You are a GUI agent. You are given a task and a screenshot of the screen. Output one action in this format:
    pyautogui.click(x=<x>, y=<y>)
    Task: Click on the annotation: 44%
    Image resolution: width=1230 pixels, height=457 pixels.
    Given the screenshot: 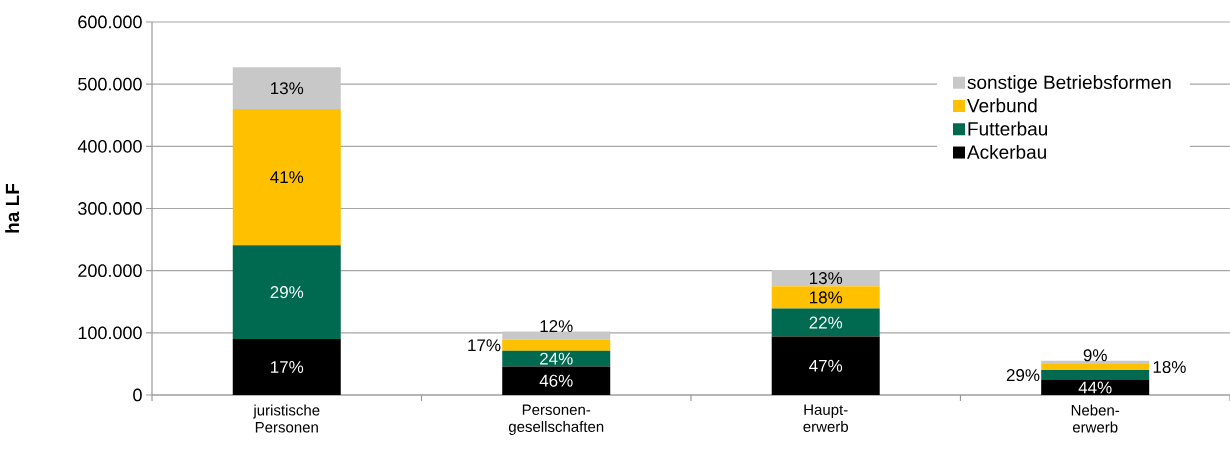 What is the action you would take?
    pyautogui.click(x=1095, y=387)
    